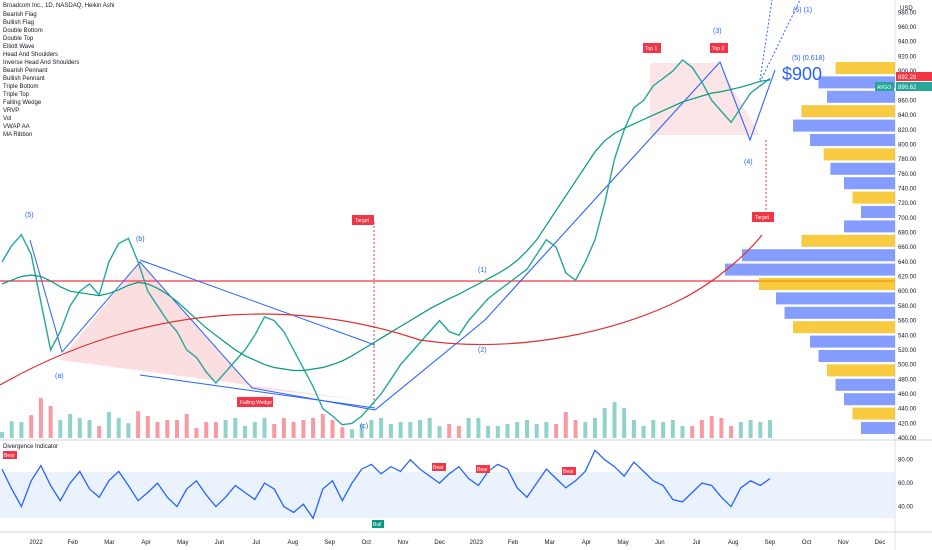 The width and height of the screenshot is (932, 550). Describe the element at coordinates (22, 103) in the screenshot. I see `indicator-item: Falling Wedge` at that location.